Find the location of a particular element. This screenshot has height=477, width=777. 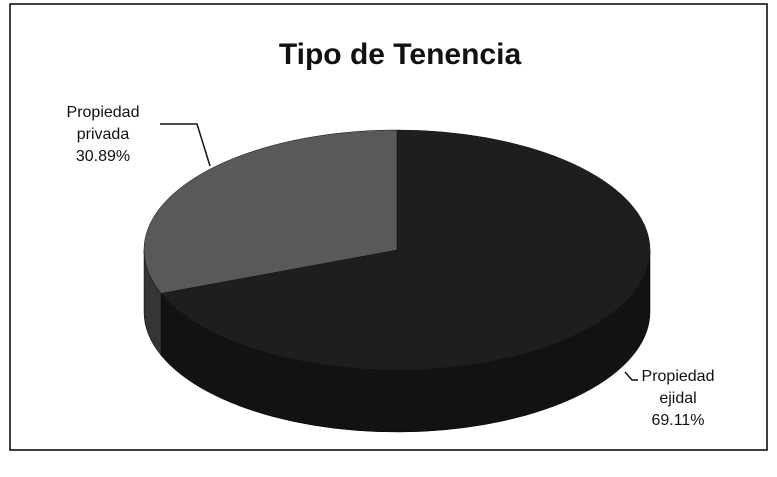

value-label: 30.89% is located at coordinates (103, 156).